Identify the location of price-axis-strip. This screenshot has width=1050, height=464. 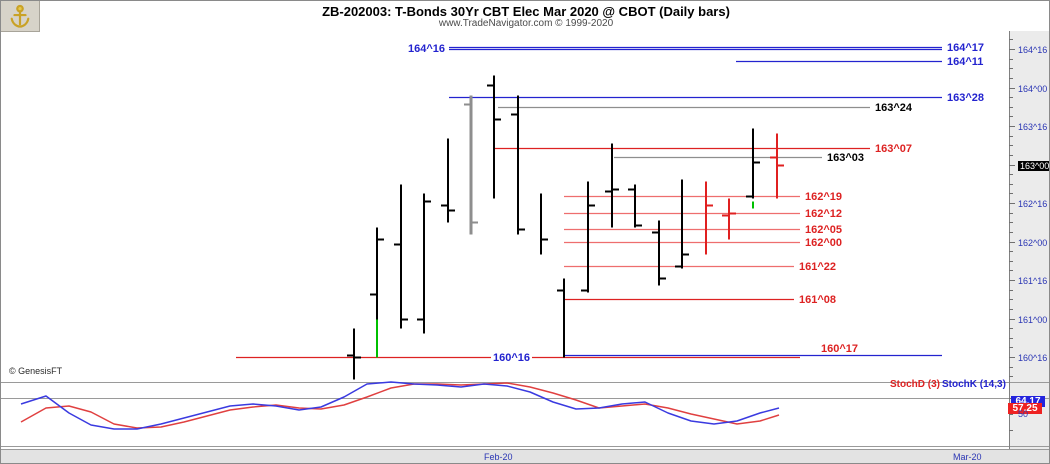
(1029, 240).